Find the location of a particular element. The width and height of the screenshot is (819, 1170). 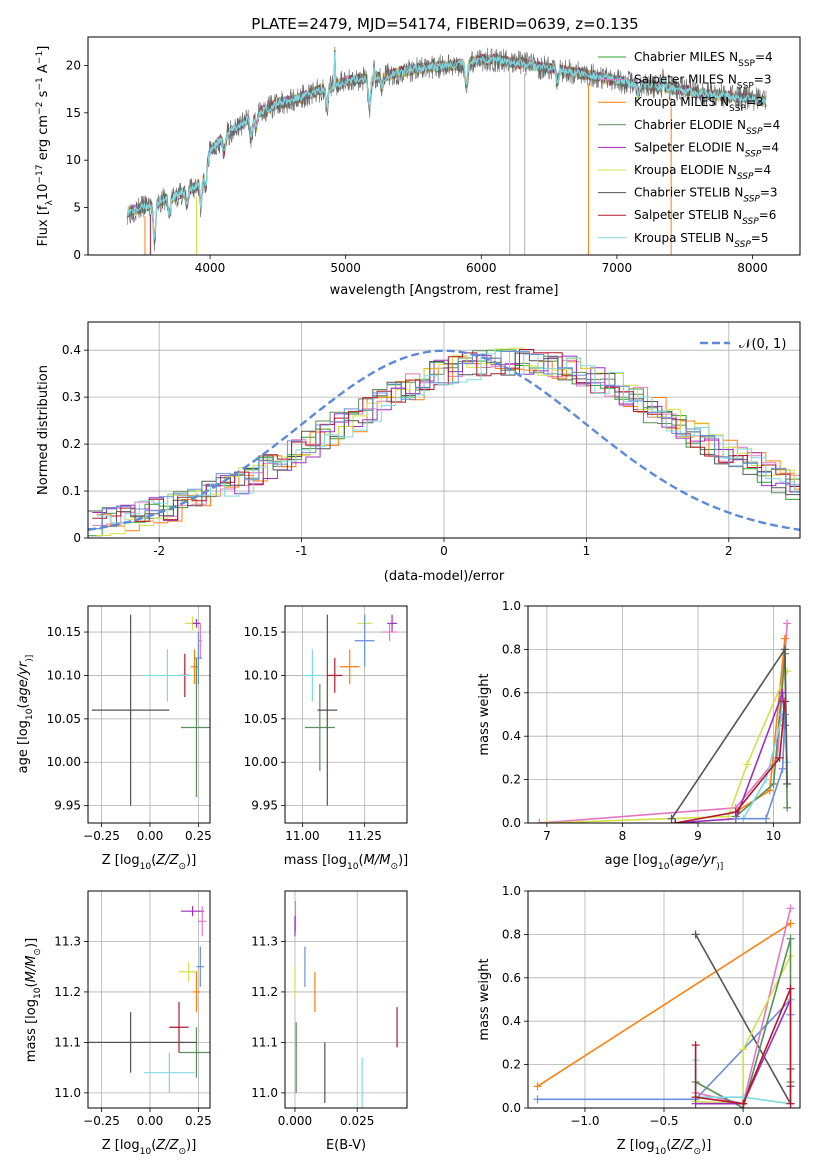

x-axis-label-part: ( is located at coordinates (153, 860).